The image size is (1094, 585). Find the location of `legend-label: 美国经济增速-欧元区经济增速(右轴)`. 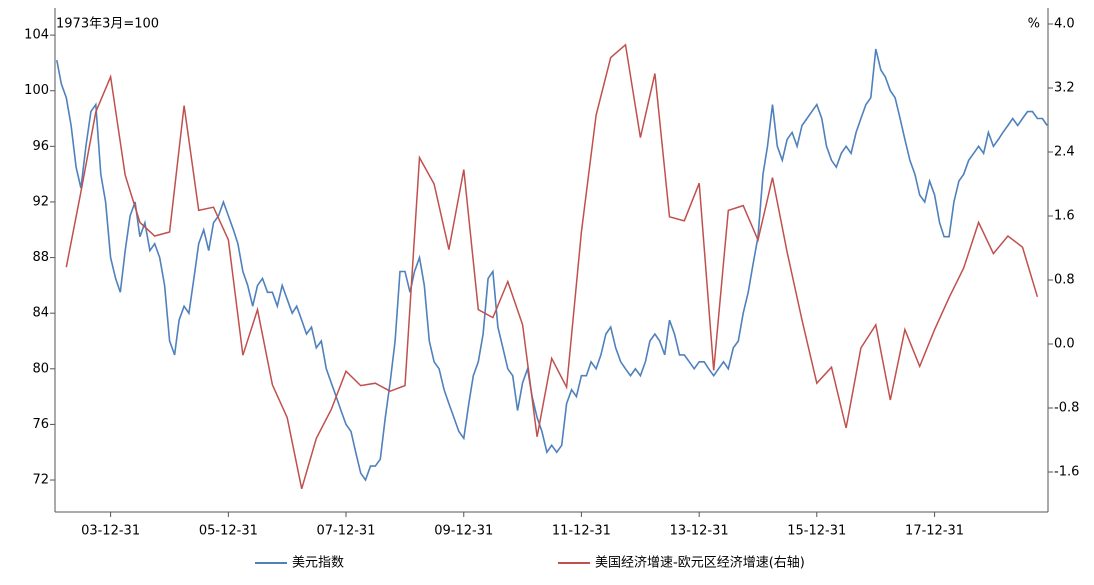

legend-label: 美国经济增速-欧元区经济增速(右轴) is located at coordinates (700, 563).